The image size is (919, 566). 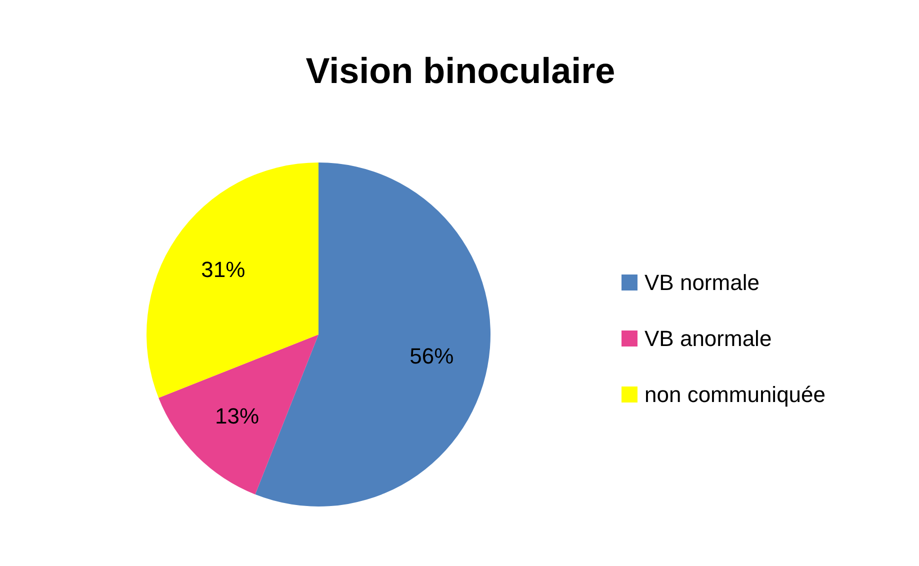 What do you see at coordinates (461, 70) in the screenshot?
I see `chart-title: Vision binoculaire` at bounding box center [461, 70].